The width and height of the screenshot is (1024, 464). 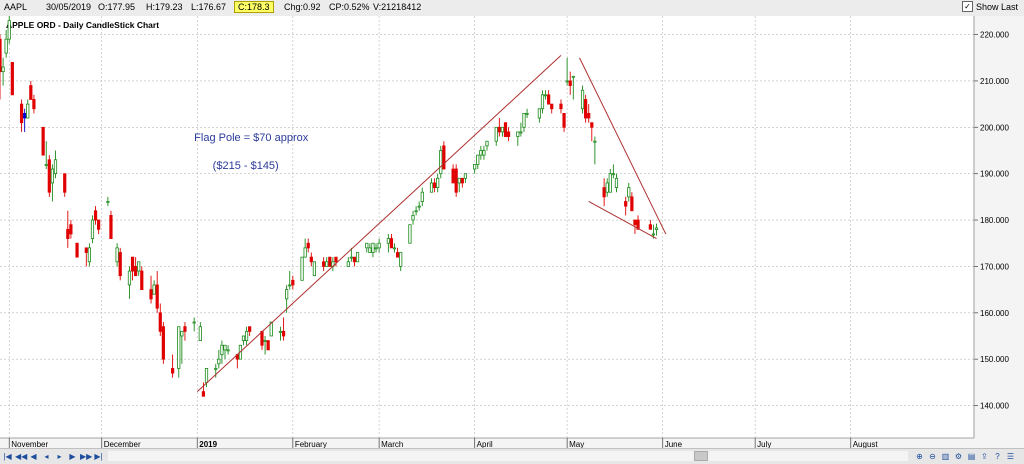 What do you see at coordinates (984, 456) in the screenshot?
I see `export-icon: ⇪` at bounding box center [984, 456].